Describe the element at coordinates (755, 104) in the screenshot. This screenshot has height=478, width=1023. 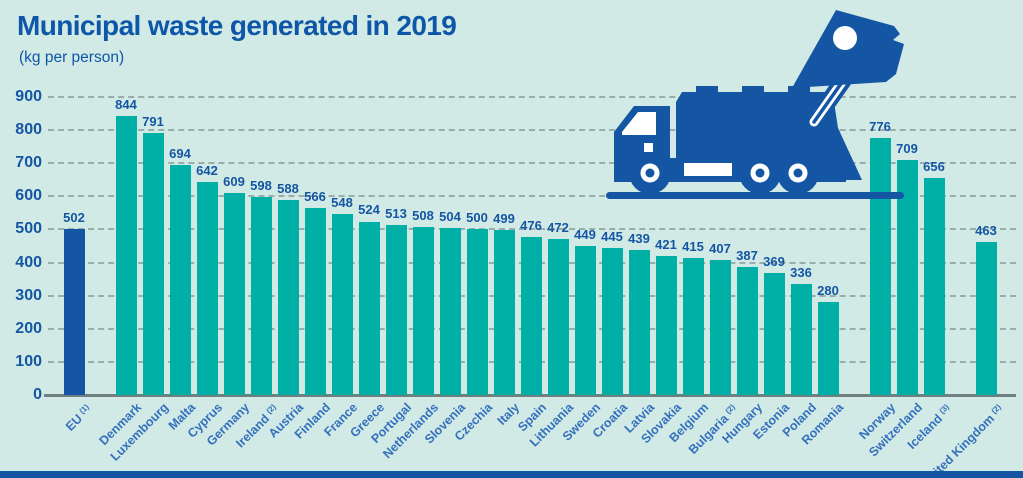
I see `garbage-truck-icon` at that location.